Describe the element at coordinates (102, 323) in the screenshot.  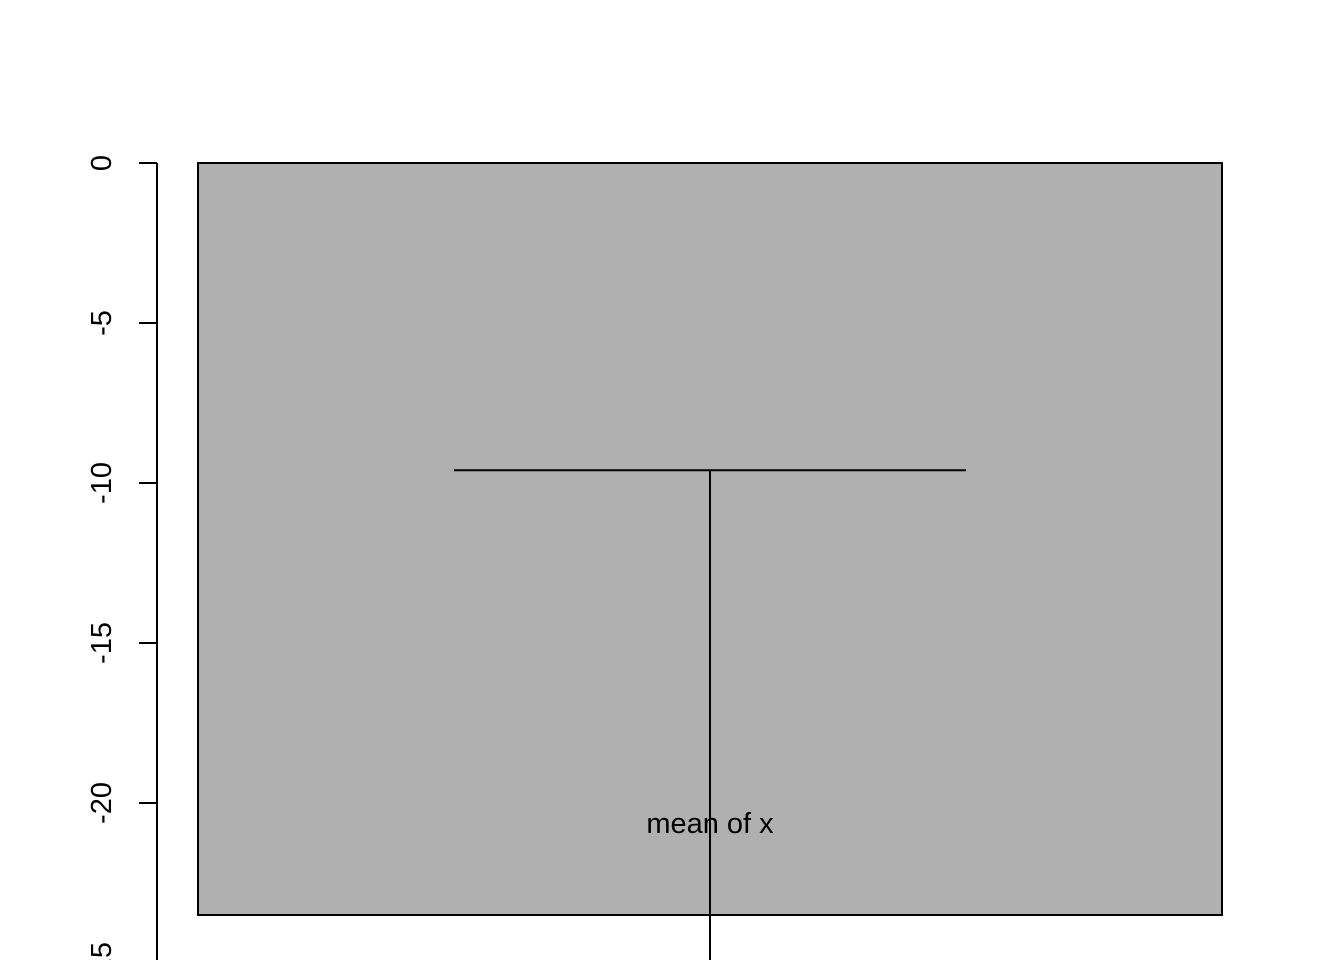
I see `y-tick-label-1: -5` at that location.